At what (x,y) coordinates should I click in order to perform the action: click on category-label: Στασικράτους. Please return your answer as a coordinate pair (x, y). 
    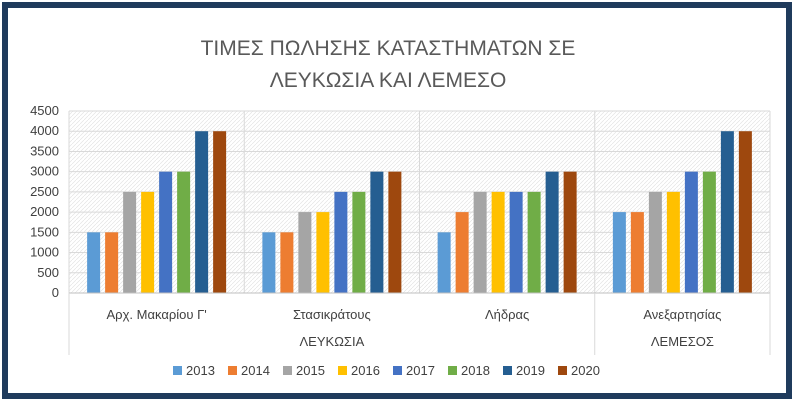
    Looking at the image, I should click on (332, 314).